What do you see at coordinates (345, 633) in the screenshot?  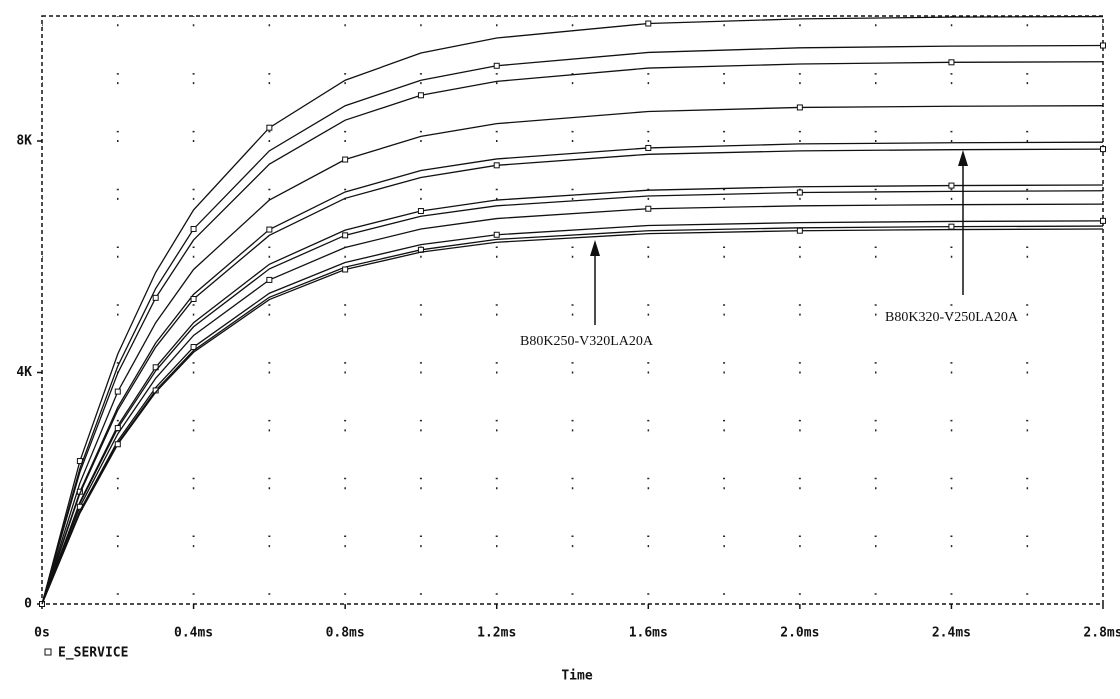 I see `x-tick-label: 0.8ms` at bounding box center [345, 633].